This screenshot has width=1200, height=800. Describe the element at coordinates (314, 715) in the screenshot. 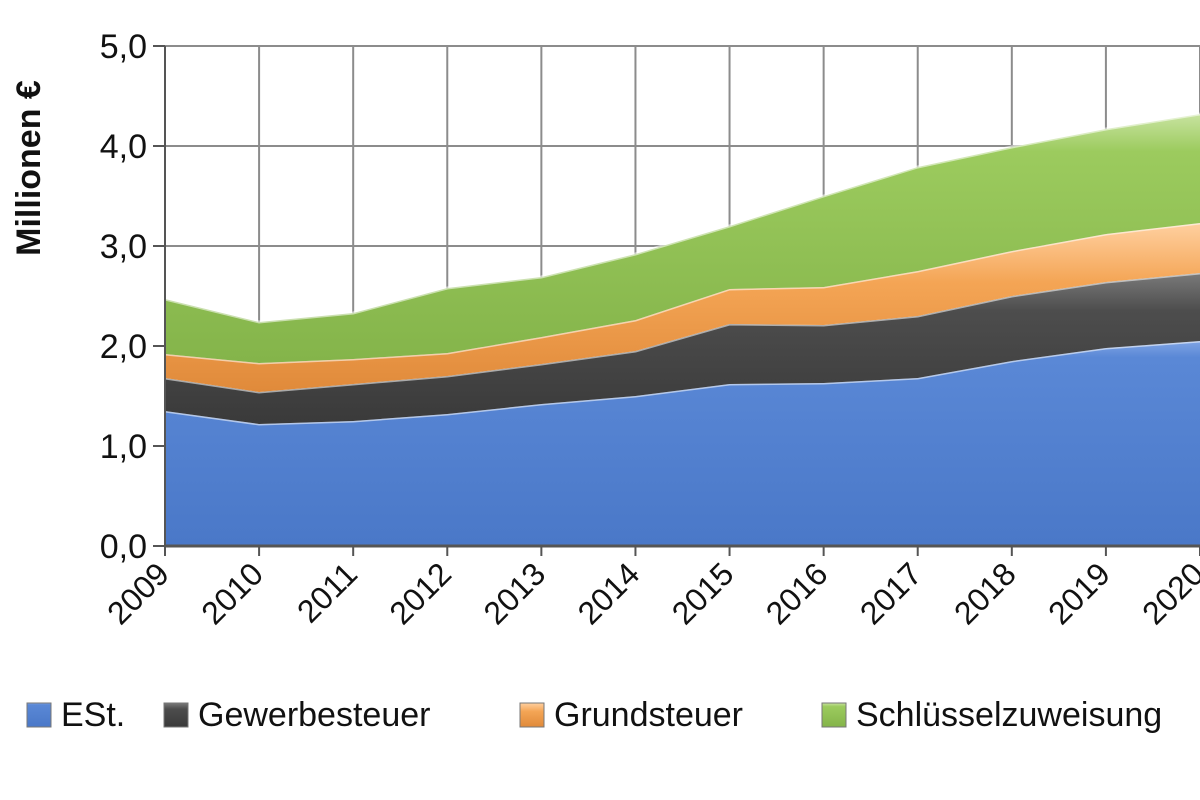

I see `legend-label: Gewerbesteuer` at that location.